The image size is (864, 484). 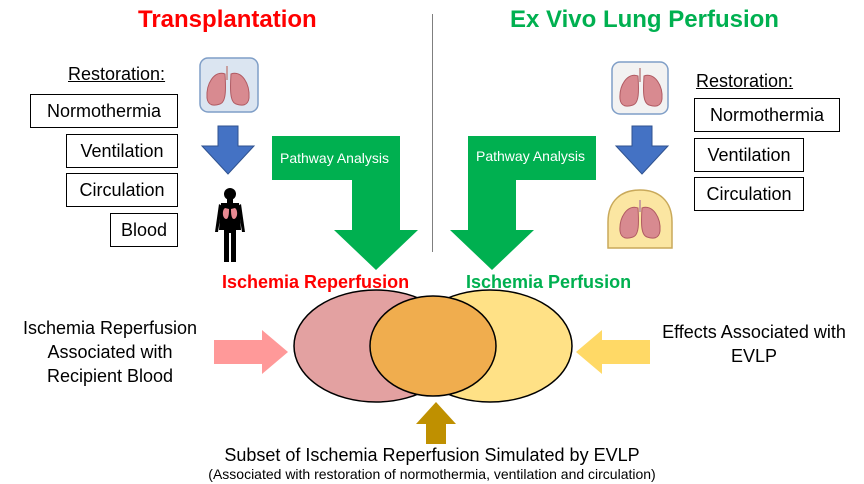 What do you see at coordinates (754, 344) in the screenshot?
I see `right-venn-note: Effects Associated with EVLP` at bounding box center [754, 344].